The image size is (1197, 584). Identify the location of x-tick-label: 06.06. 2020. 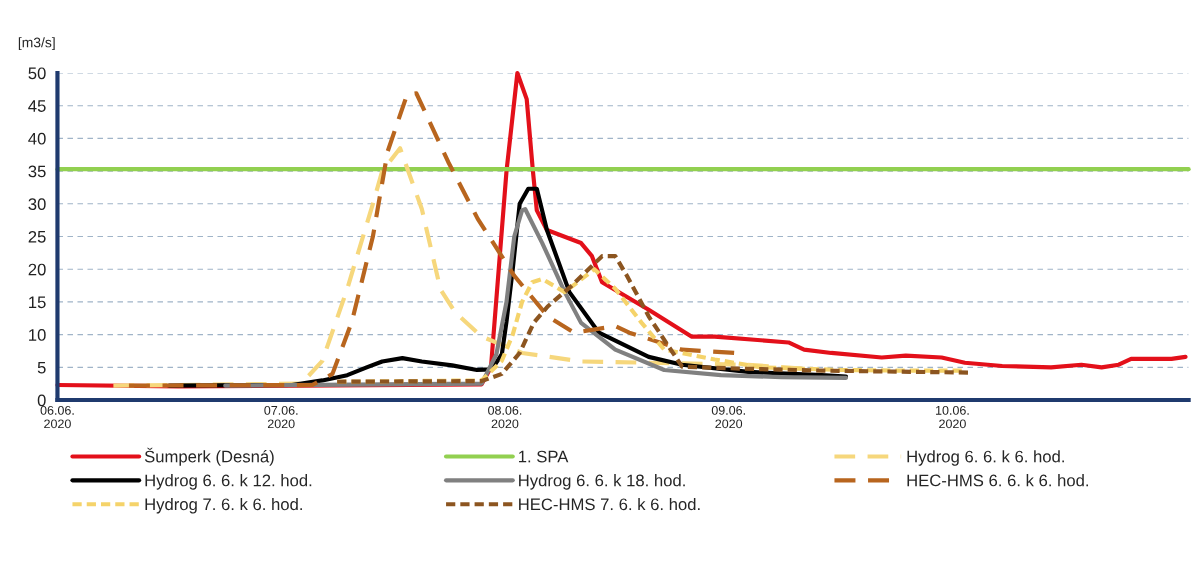
(57, 417).